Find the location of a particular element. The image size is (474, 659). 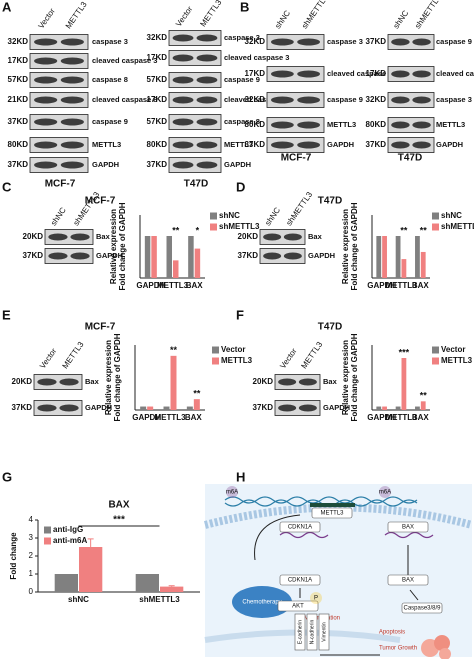

panel-label: C is located at coordinates (7, 186).